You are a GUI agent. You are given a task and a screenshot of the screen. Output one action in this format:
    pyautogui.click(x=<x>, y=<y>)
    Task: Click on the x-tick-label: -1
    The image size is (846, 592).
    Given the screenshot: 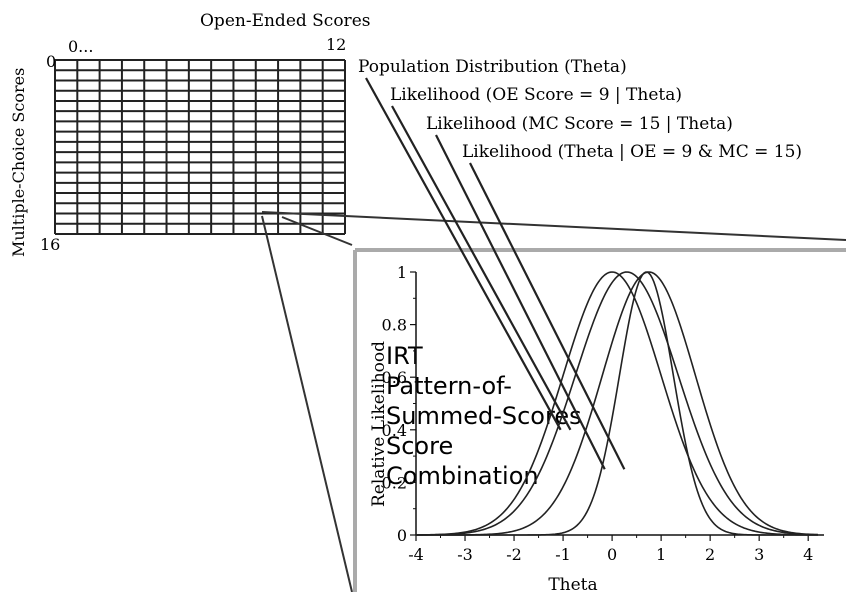 What is the action you would take?
    pyautogui.click(x=563, y=554)
    